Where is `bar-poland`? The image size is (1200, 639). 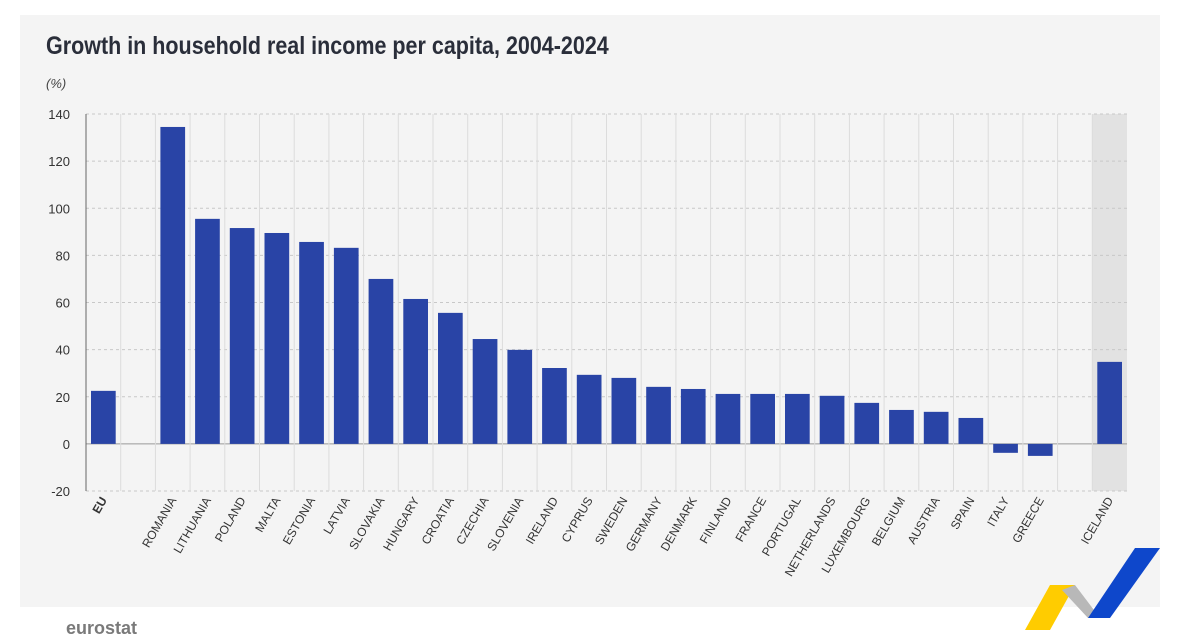
bar-poland is located at coordinates (242, 336).